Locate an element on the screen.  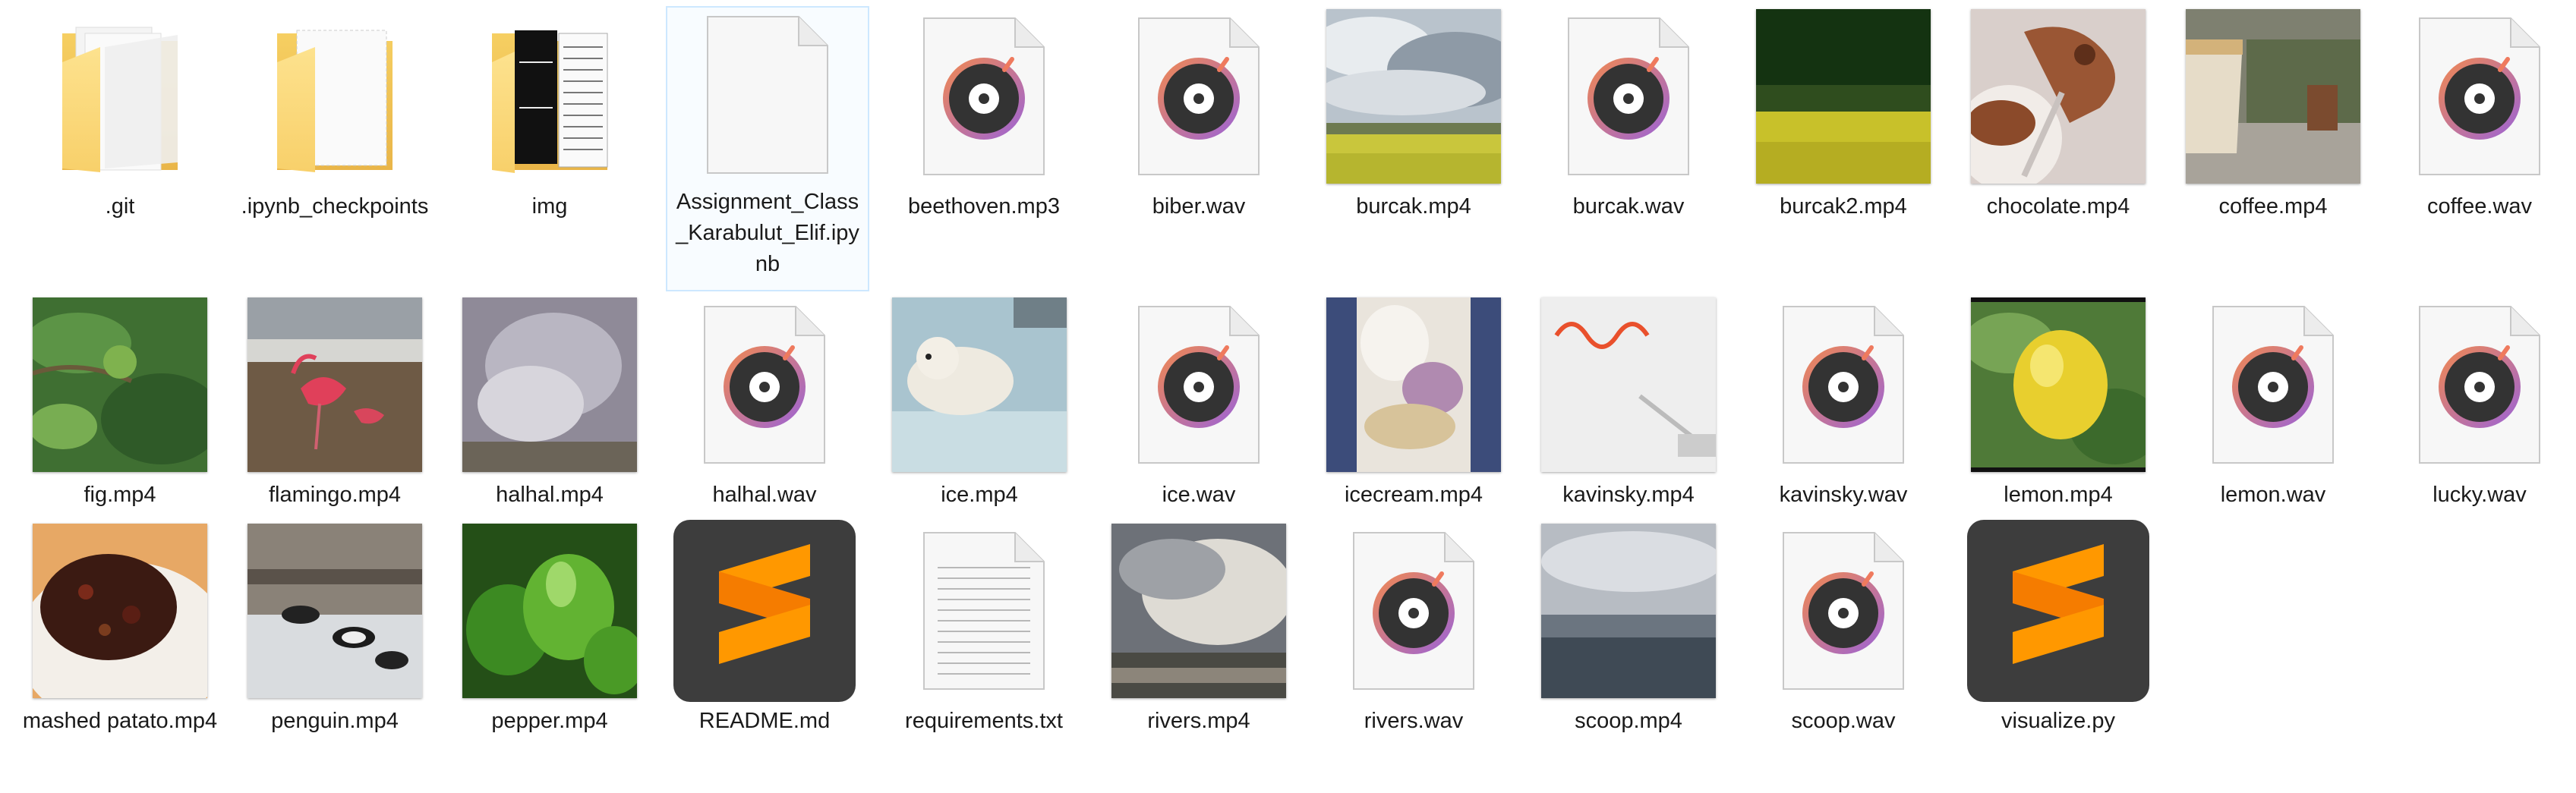
video-thumbnail-flamingo is located at coordinates (335, 385).